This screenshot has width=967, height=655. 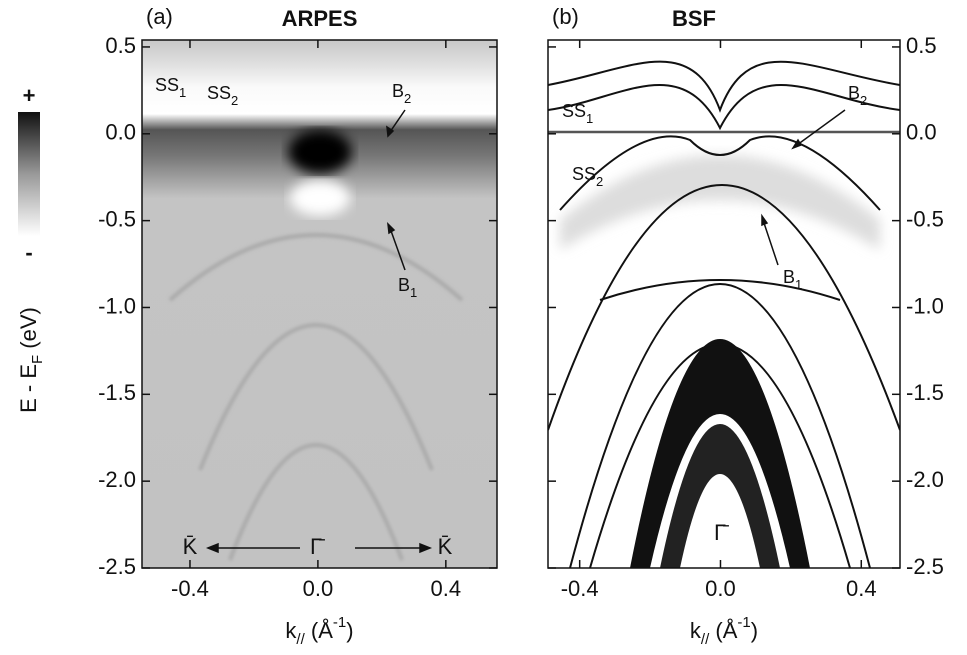 I want to click on colorbar, so click(x=29, y=174).